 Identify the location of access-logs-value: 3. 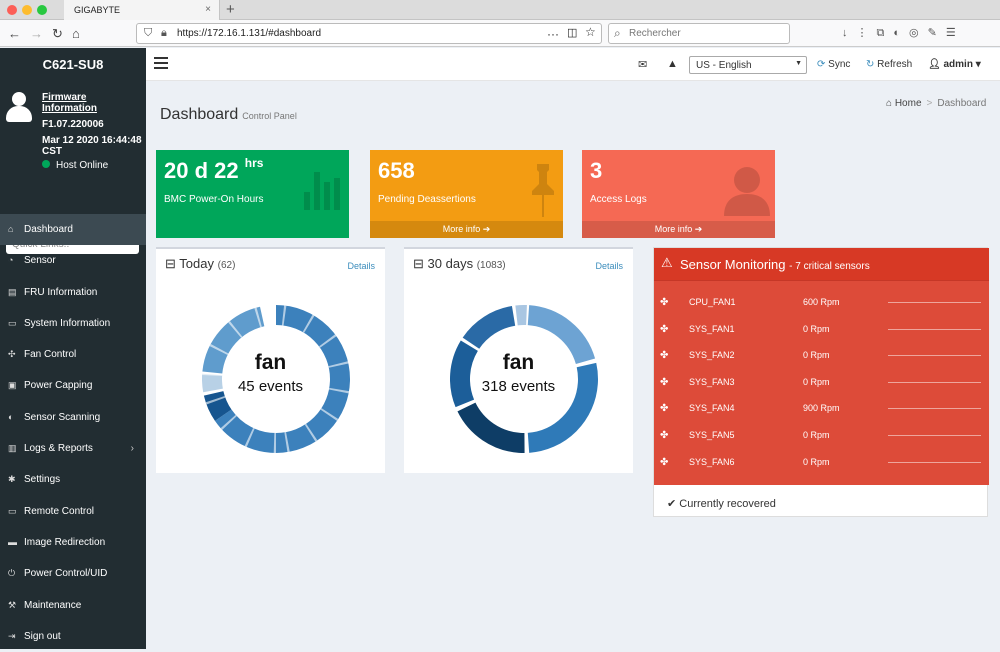
(596, 170).